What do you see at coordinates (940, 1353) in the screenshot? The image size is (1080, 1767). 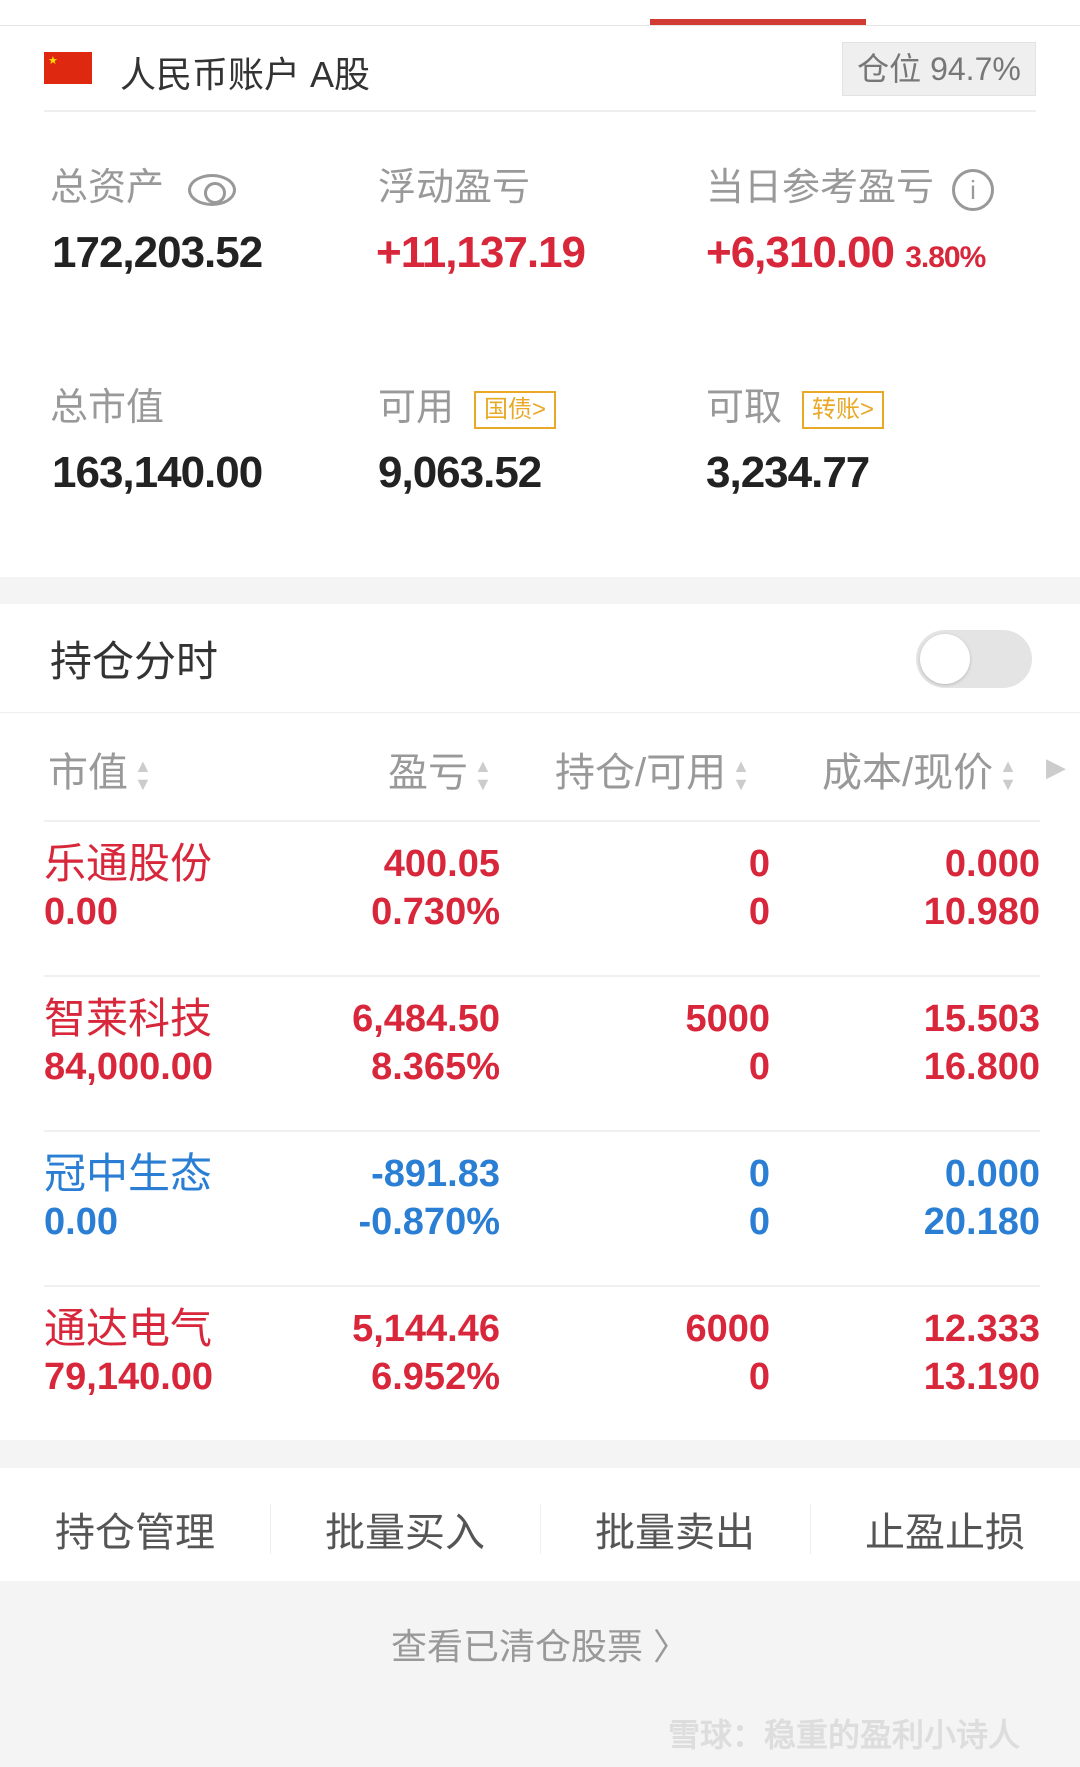 I see `stock-cost: 12.333 13.190` at bounding box center [940, 1353].